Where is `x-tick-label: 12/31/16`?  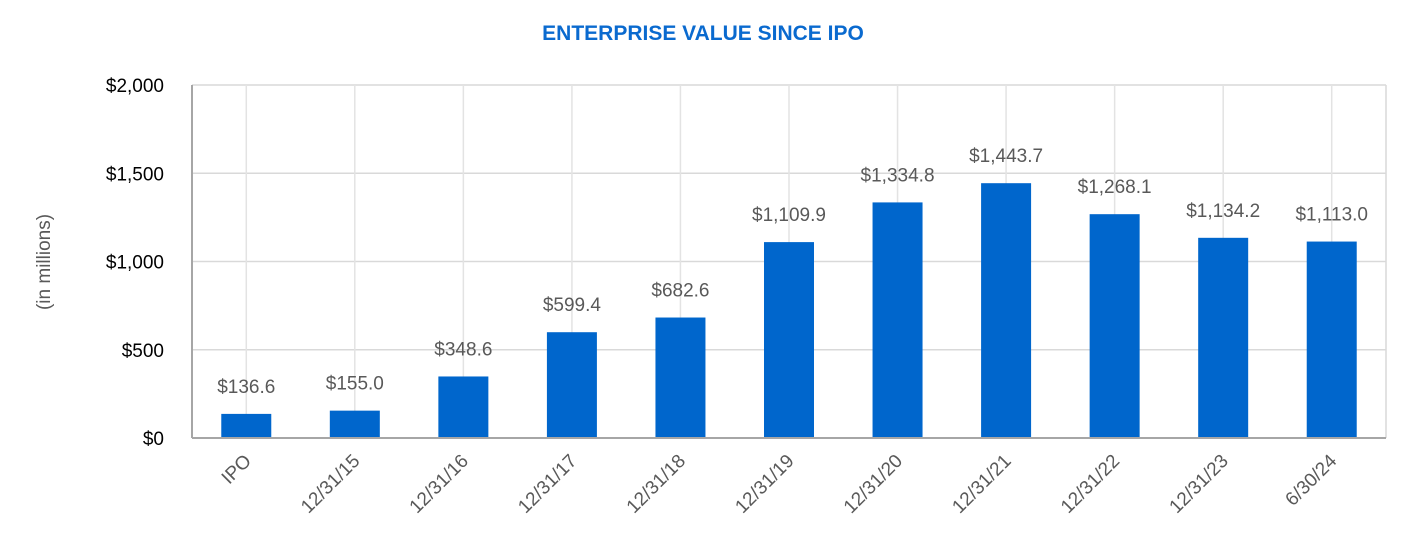
x-tick-label: 12/31/16 is located at coordinates (439, 484).